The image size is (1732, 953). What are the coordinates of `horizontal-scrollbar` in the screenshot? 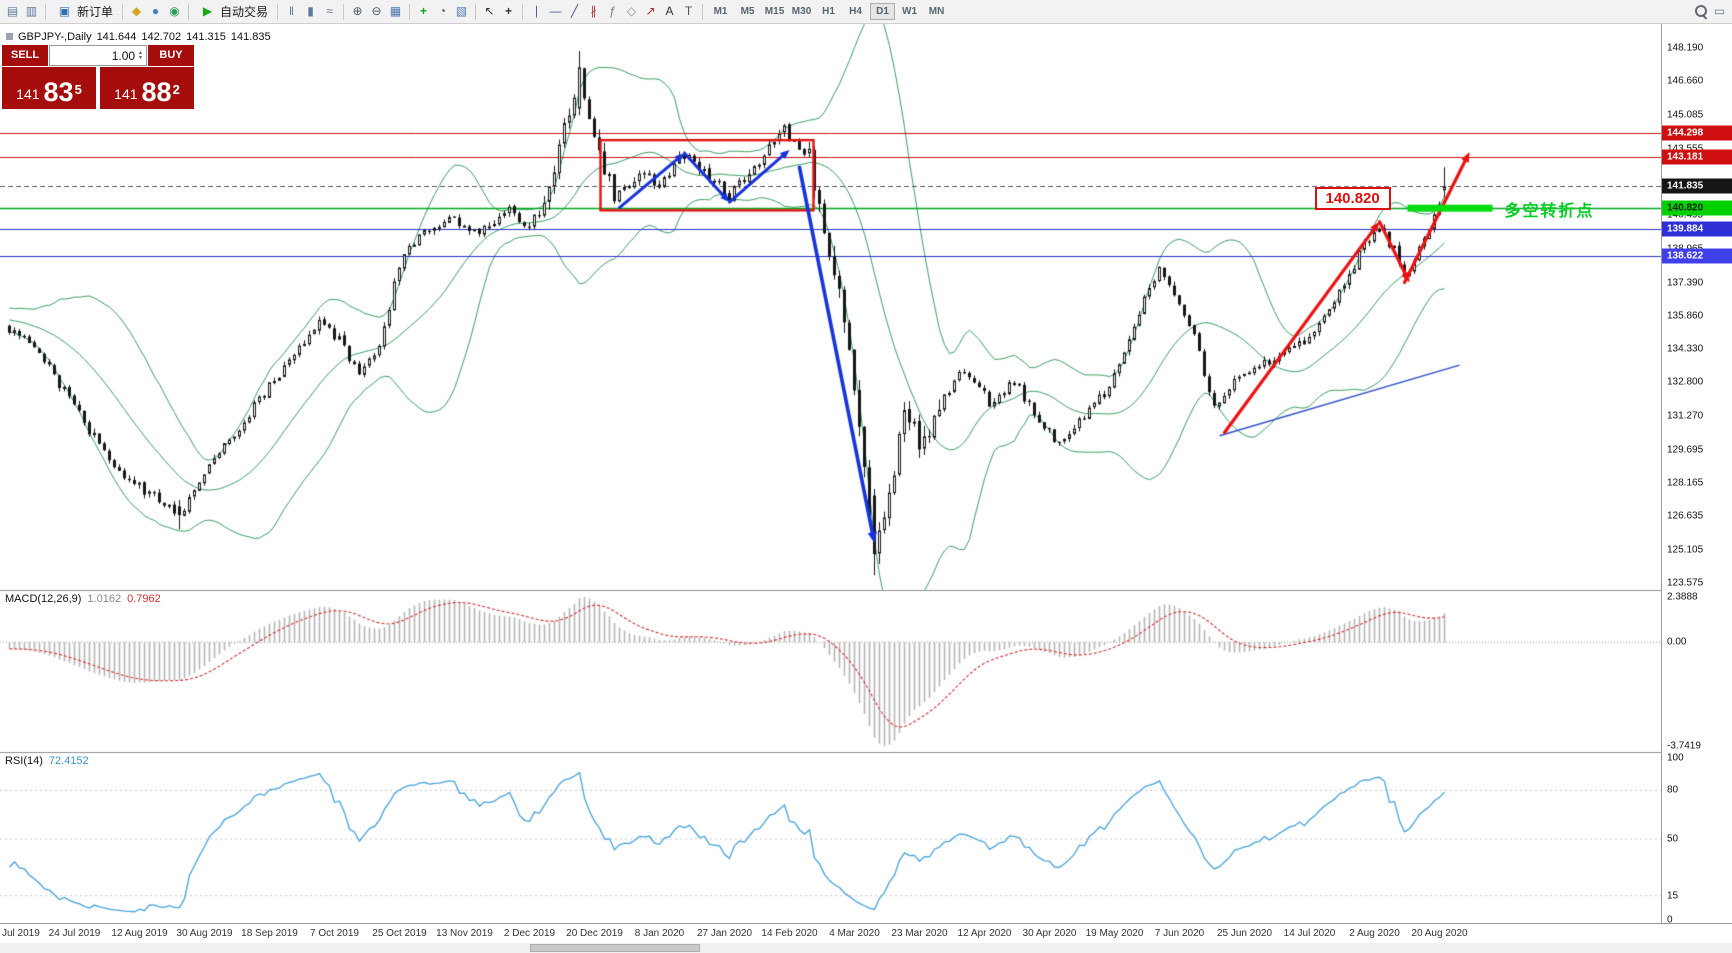 It's located at (866, 948).